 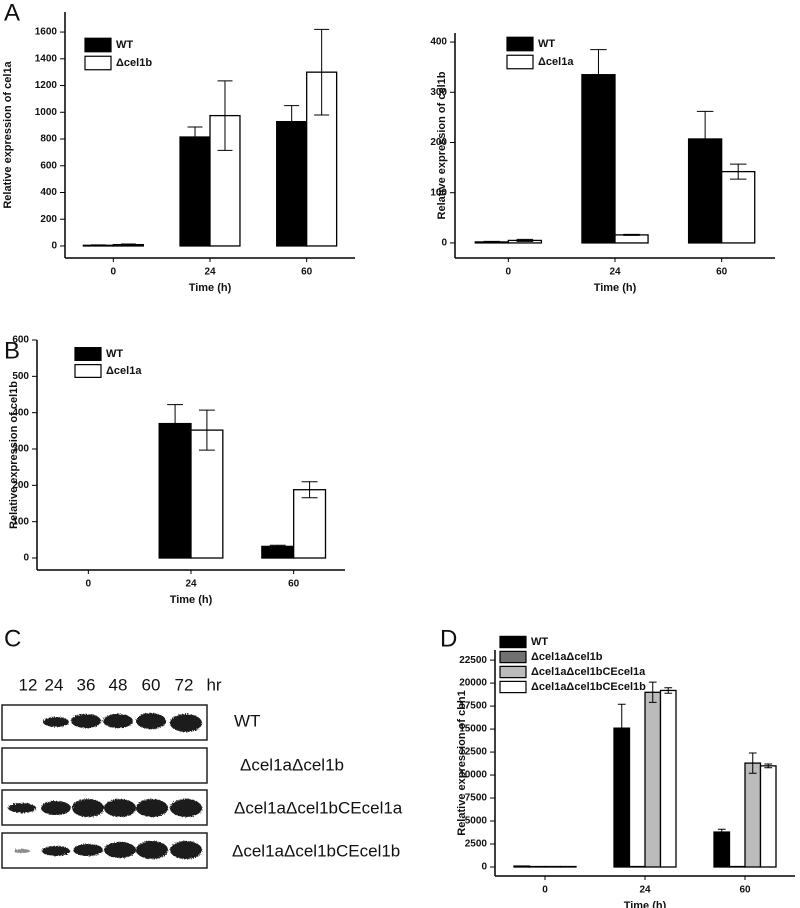 I want to click on lane-label: 48, so click(x=118, y=684).